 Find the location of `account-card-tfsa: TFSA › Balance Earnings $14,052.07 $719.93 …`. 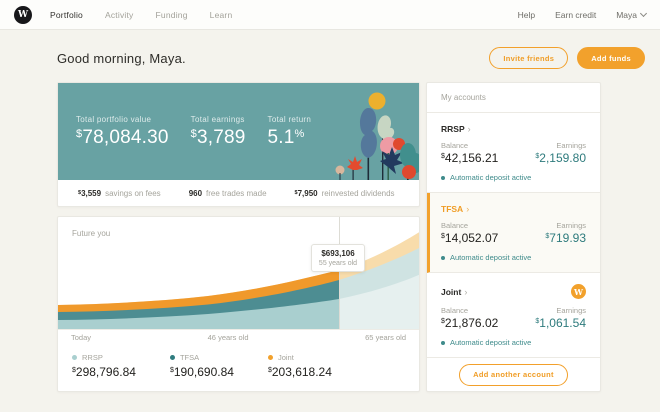

account-card-tfsa: TFSA › Balance Earnings $14,052.07 $719.93 … is located at coordinates (513, 233).